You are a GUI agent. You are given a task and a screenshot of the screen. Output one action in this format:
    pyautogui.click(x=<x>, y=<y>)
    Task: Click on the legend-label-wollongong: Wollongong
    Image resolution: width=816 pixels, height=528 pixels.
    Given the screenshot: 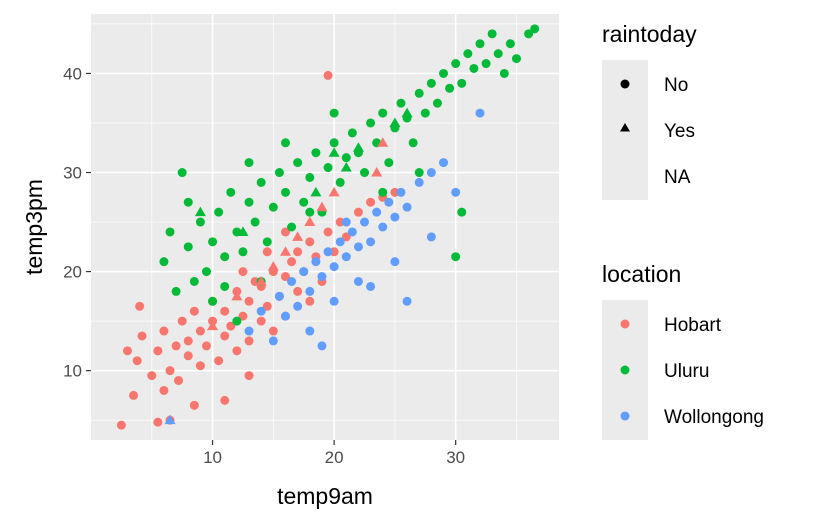 What is the action you would take?
    pyautogui.click(x=714, y=417)
    